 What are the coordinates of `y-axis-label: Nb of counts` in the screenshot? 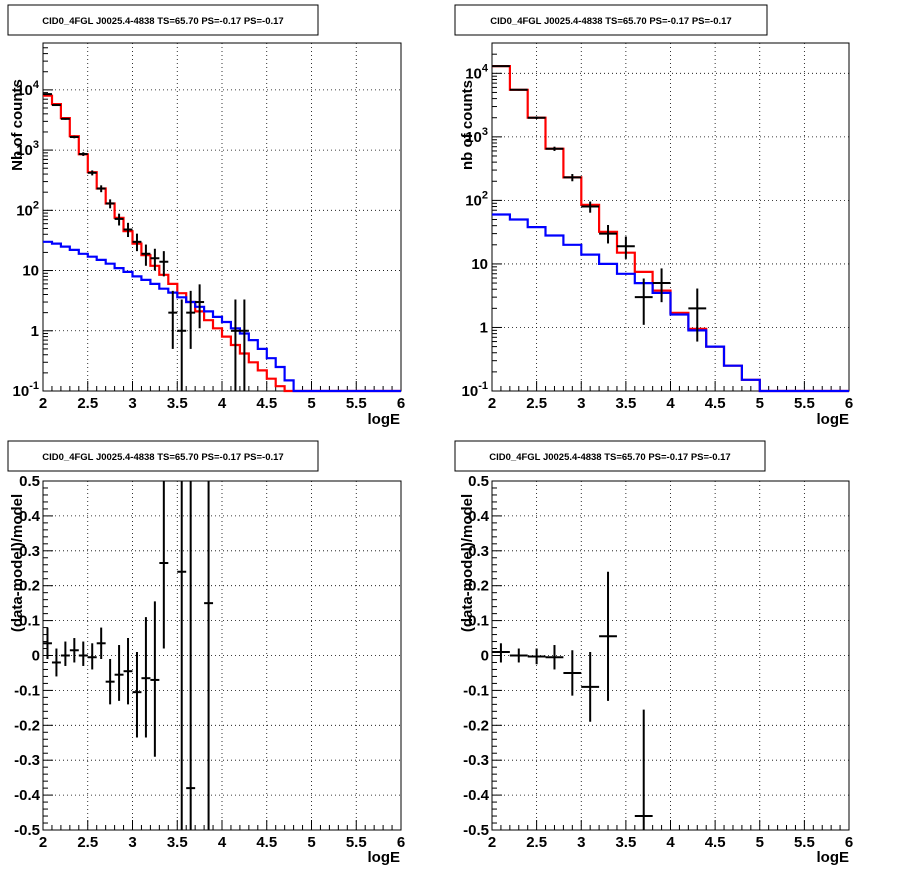 It's located at (17, 125).